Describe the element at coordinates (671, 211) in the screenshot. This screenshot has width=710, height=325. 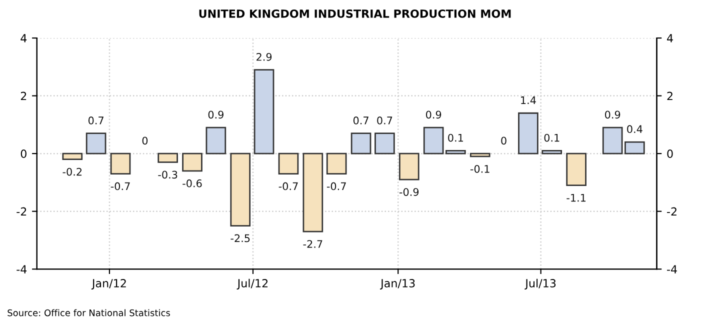
I see `y2-tick-label: -2` at that location.